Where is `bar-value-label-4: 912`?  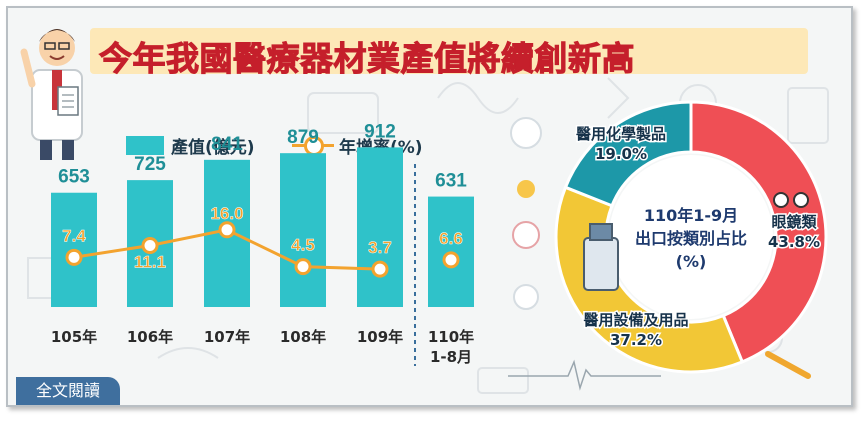 bar-value-label-4: 912 is located at coordinates (380, 131).